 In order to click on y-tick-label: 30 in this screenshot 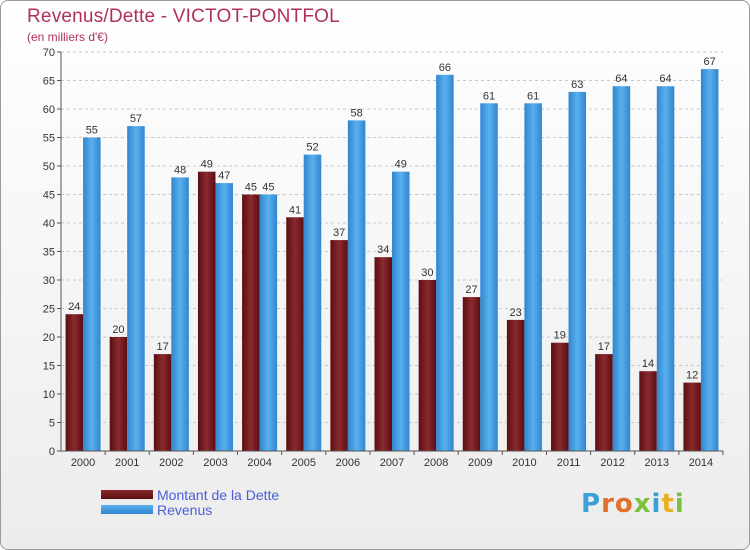, I will do `click(49, 281)`.